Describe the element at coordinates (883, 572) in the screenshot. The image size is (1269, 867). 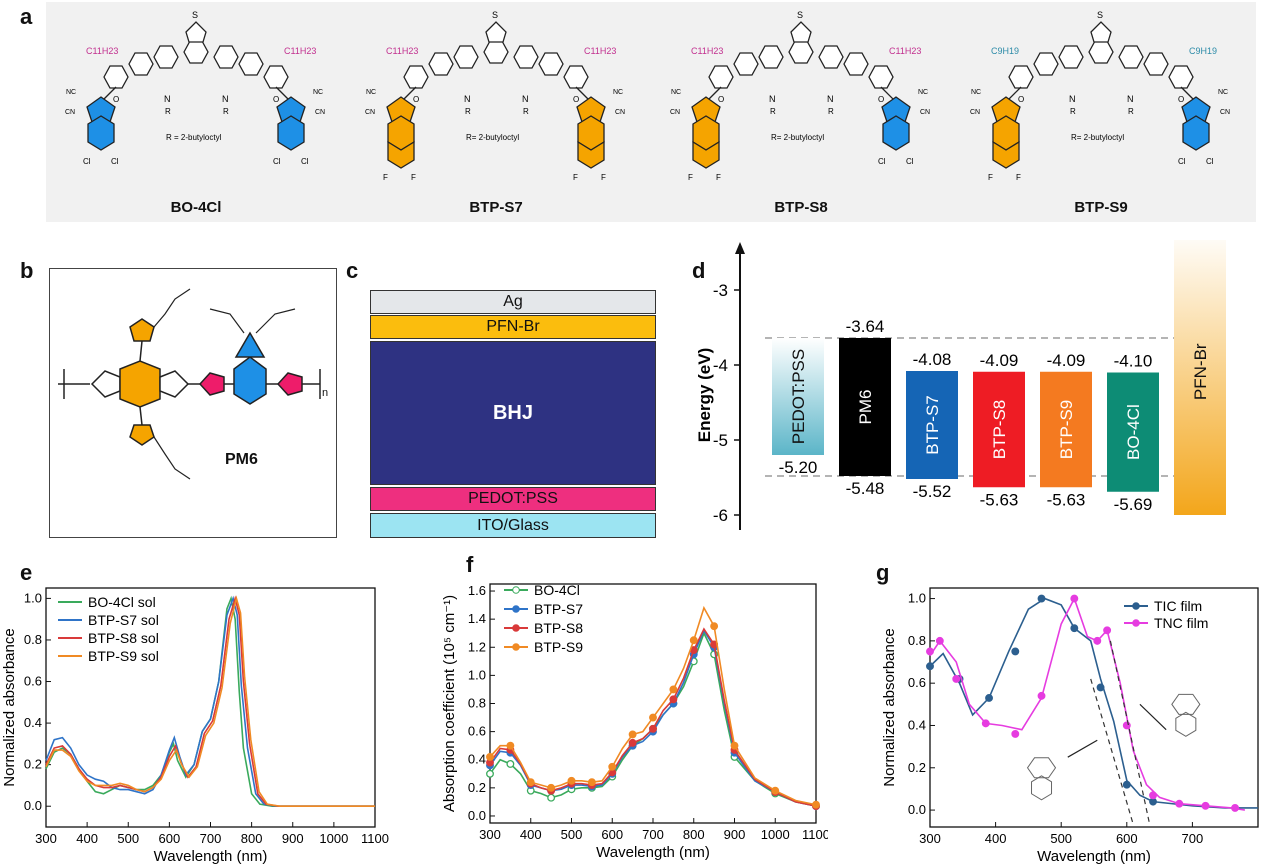
I see `panel-letter-g: g` at that location.